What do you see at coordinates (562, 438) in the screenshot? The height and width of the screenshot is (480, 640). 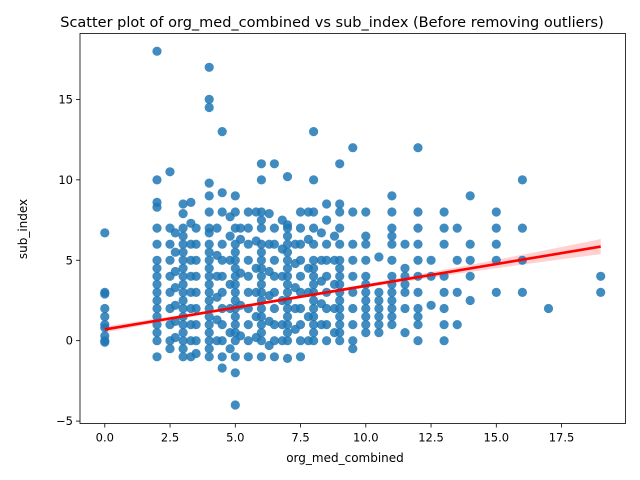 I see `x-tick-label: 17.5` at bounding box center [562, 438].